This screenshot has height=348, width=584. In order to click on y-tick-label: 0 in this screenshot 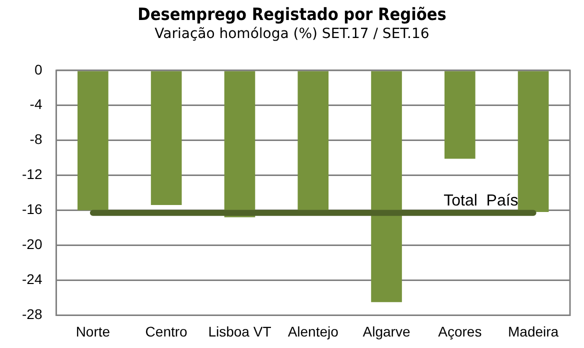, I will do `click(38, 69)`.